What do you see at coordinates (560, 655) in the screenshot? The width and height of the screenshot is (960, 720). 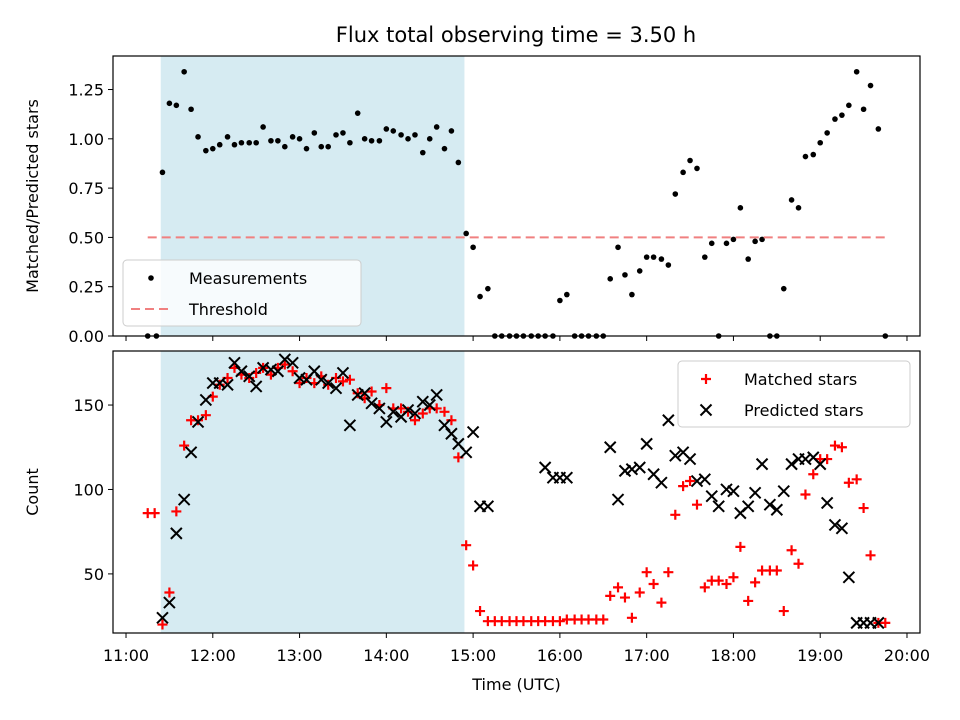 I see `x-tick-label: 16:00` at bounding box center [560, 655].